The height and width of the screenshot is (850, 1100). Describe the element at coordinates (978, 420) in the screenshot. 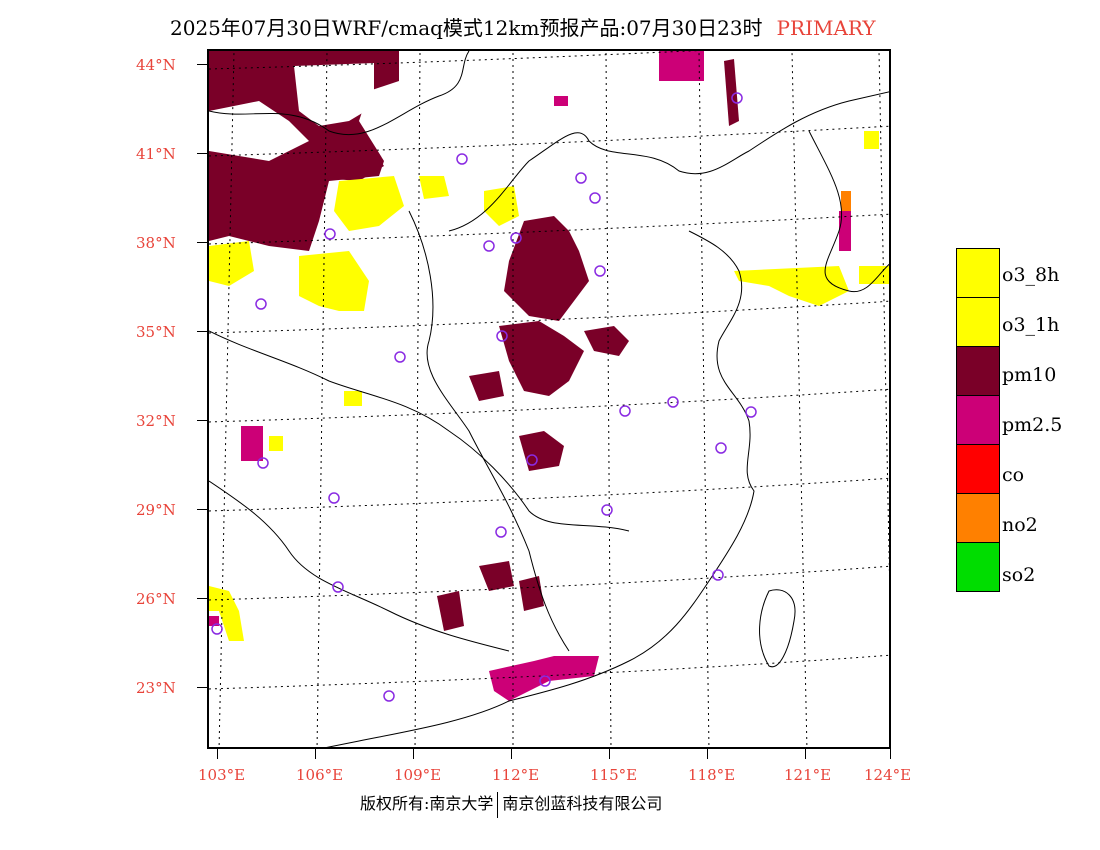

I see `legend-swatch-pm25` at that location.